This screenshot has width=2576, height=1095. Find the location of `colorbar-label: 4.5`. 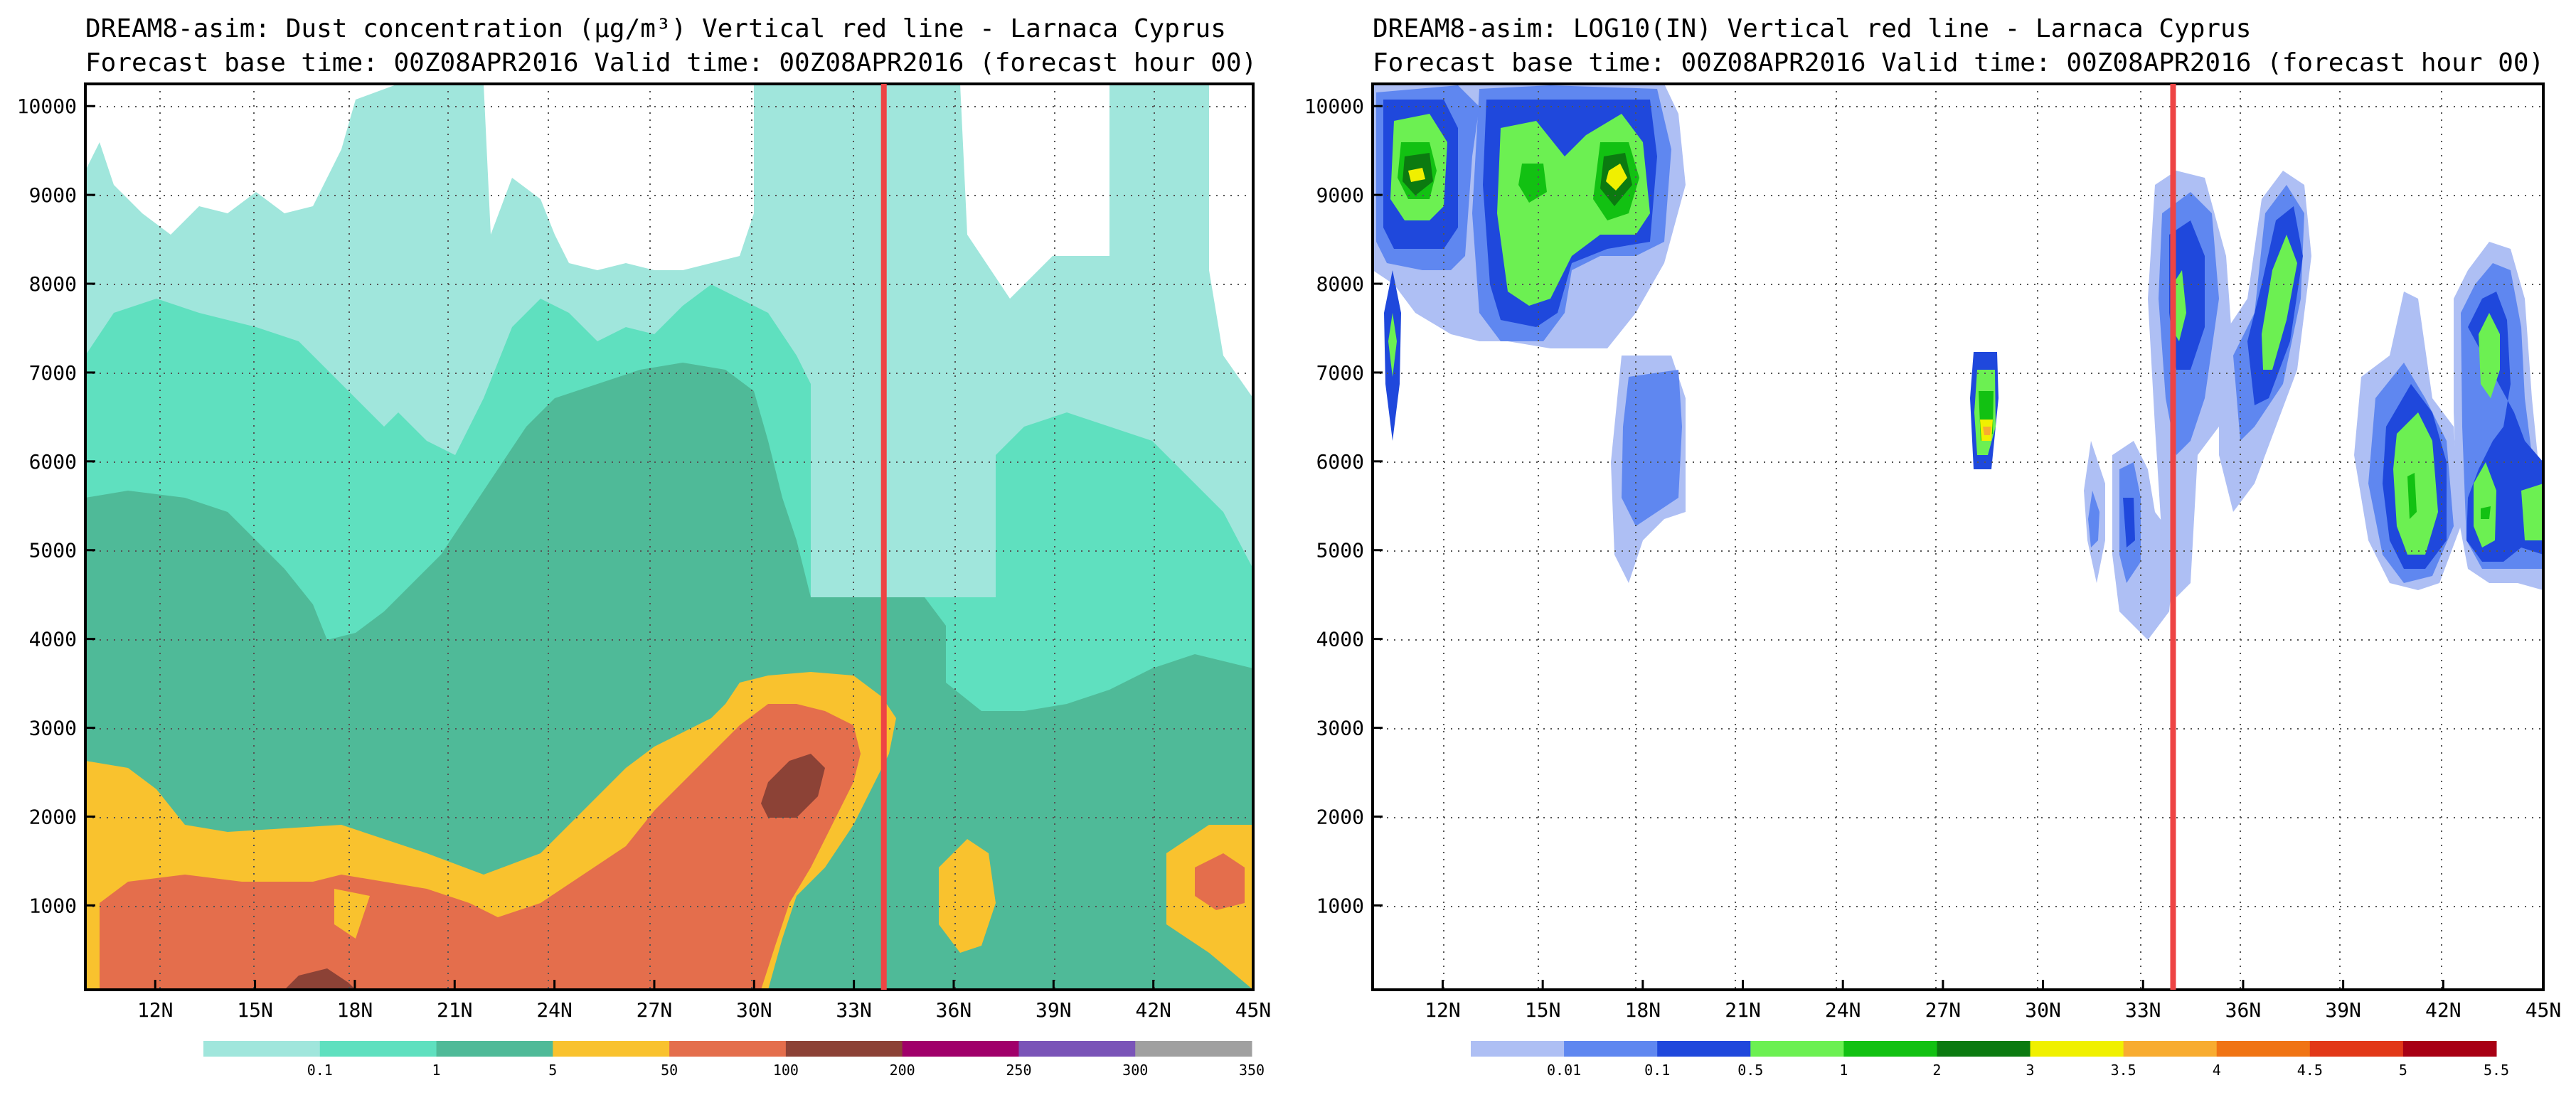

colorbar-label: 4.5 is located at coordinates (2310, 1070).